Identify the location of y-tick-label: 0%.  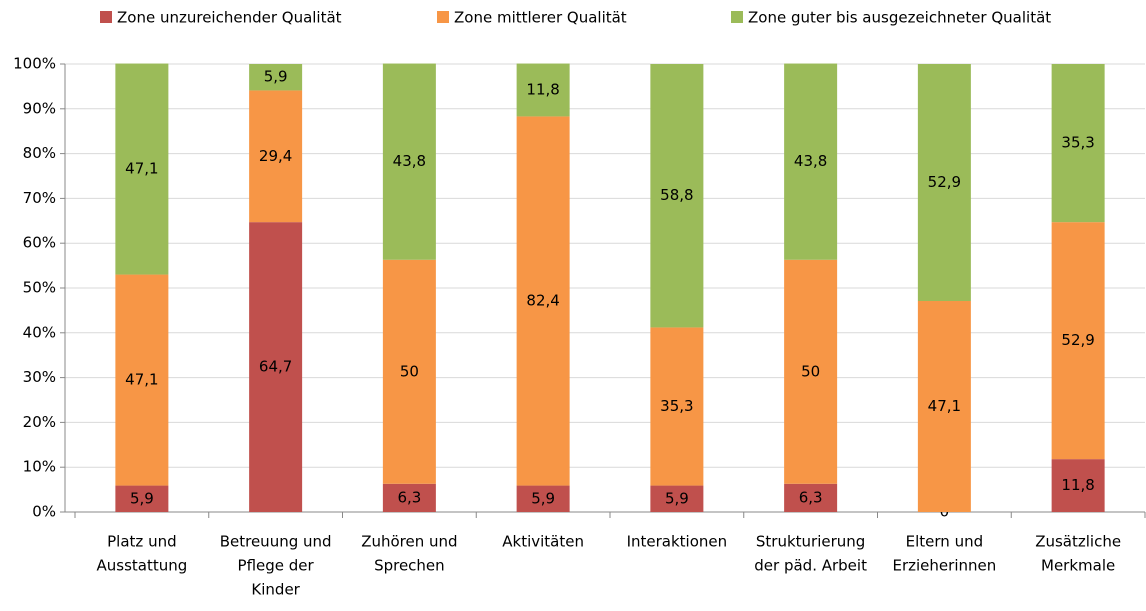
(44, 512).